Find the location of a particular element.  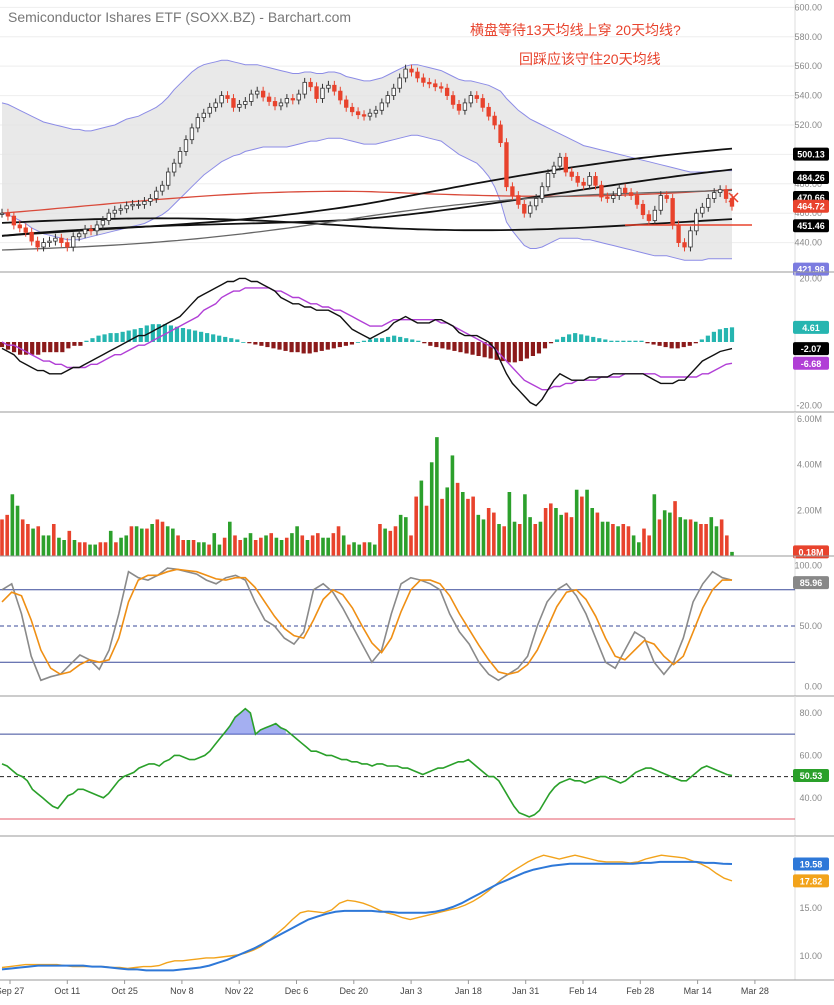

y-tick-label: 440.00 is located at coordinates (808, 243).